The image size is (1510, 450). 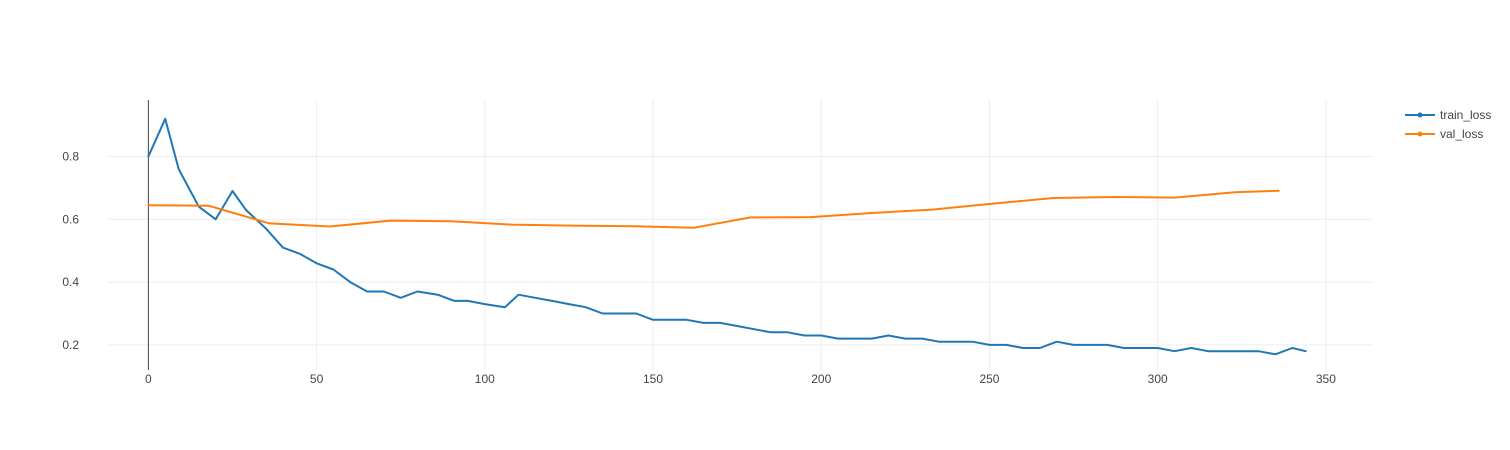 What do you see at coordinates (317, 379) in the screenshot?
I see `x-tick-label: 50` at bounding box center [317, 379].